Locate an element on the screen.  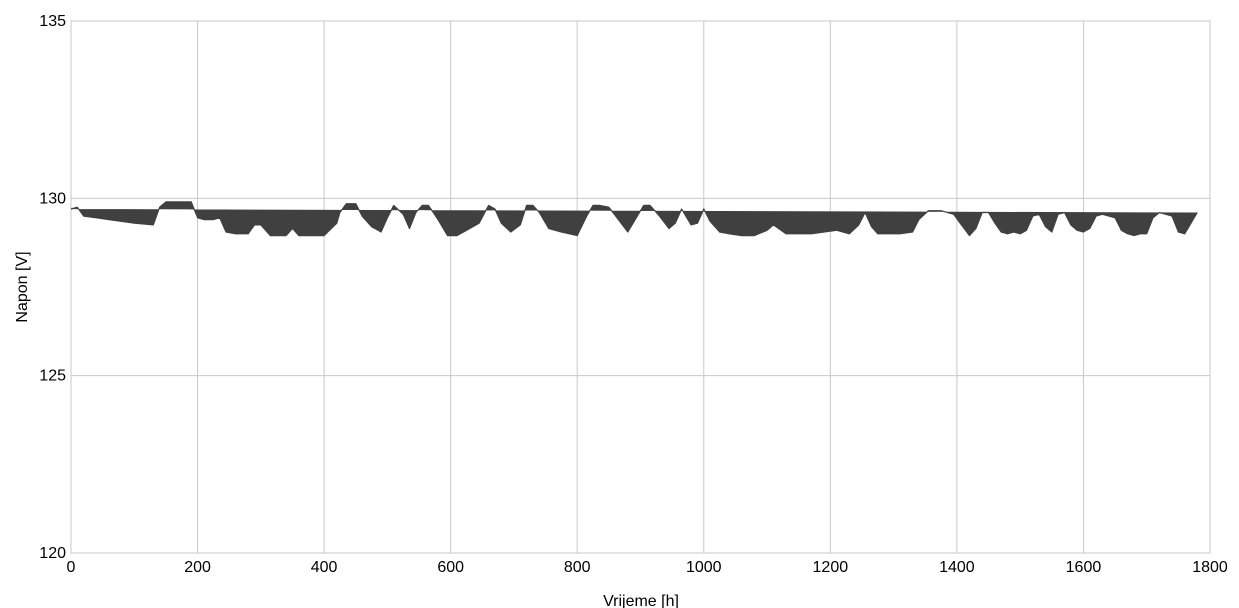
y-tick-label: 135 is located at coordinates (52, 21).